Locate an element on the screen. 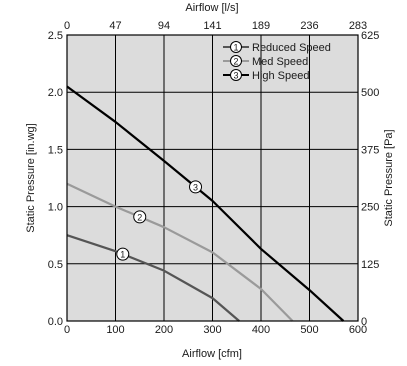 The width and height of the screenshot is (407, 366). legend: 1 Reduced Speed 2 Med Speed 3 High Speed is located at coordinates (277, 61).